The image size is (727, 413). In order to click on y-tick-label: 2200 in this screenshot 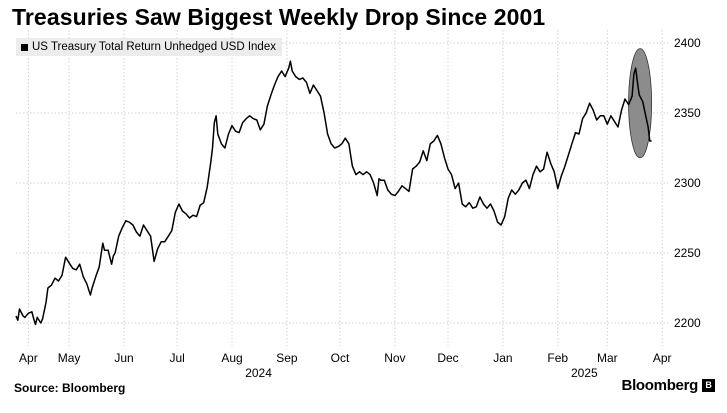, I will do `click(687, 323)`.